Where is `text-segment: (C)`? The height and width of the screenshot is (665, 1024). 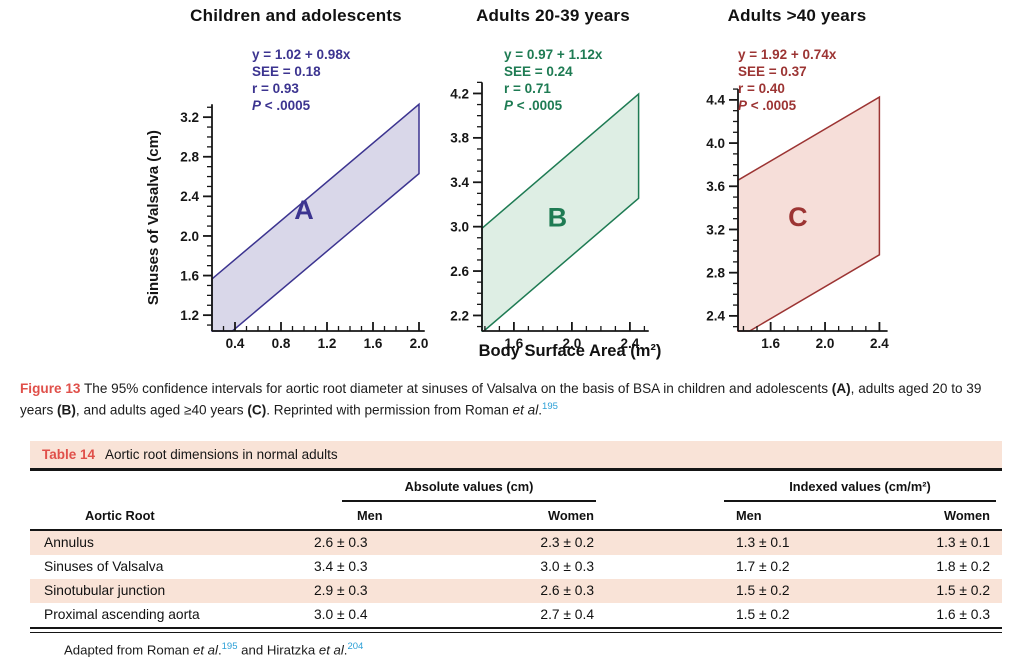
text-segment: (C) is located at coordinates (257, 410).